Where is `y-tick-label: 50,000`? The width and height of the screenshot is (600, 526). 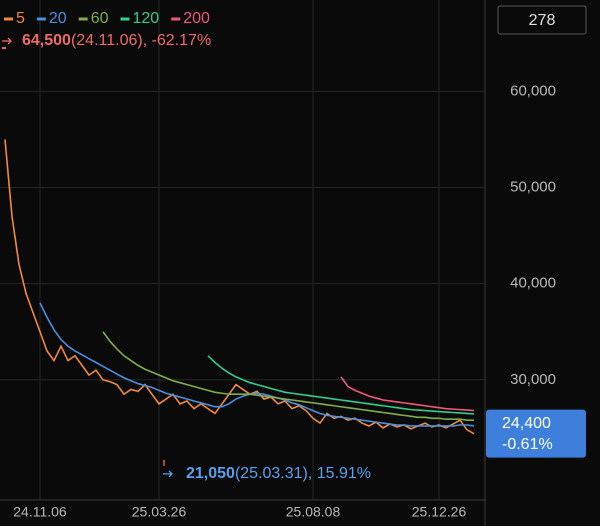
y-tick-label: 50,000 is located at coordinates (533, 186).